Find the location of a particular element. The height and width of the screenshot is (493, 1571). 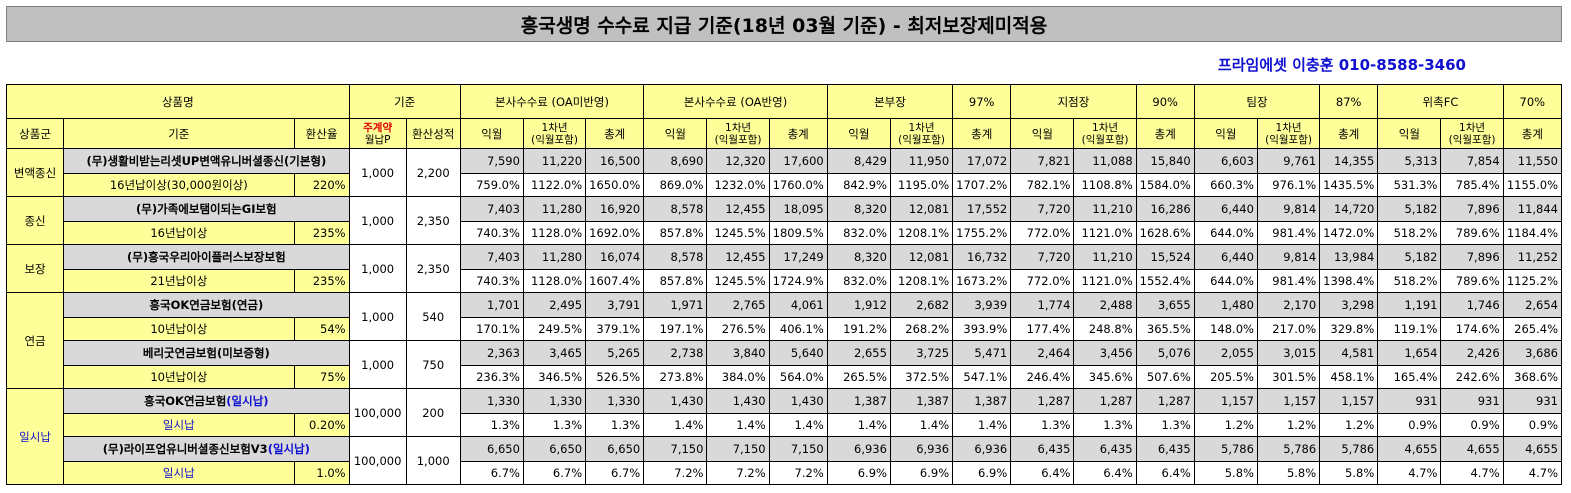

commission-percent: 1724.9% is located at coordinates (798, 281).